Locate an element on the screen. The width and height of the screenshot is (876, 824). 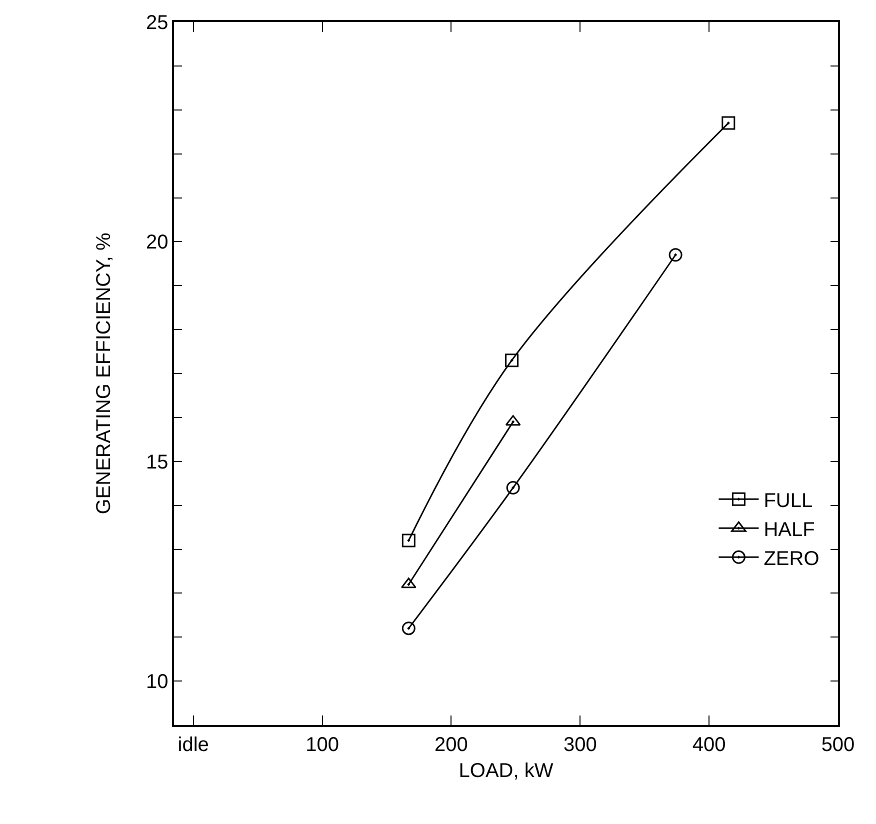
x-axis-title: LOAD, kW is located at coordinates (506, 771).